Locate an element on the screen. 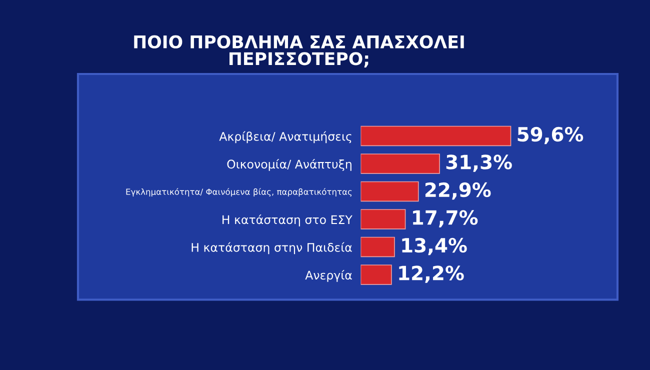  data-label: 59,6% is located at coordinates (551, 135).